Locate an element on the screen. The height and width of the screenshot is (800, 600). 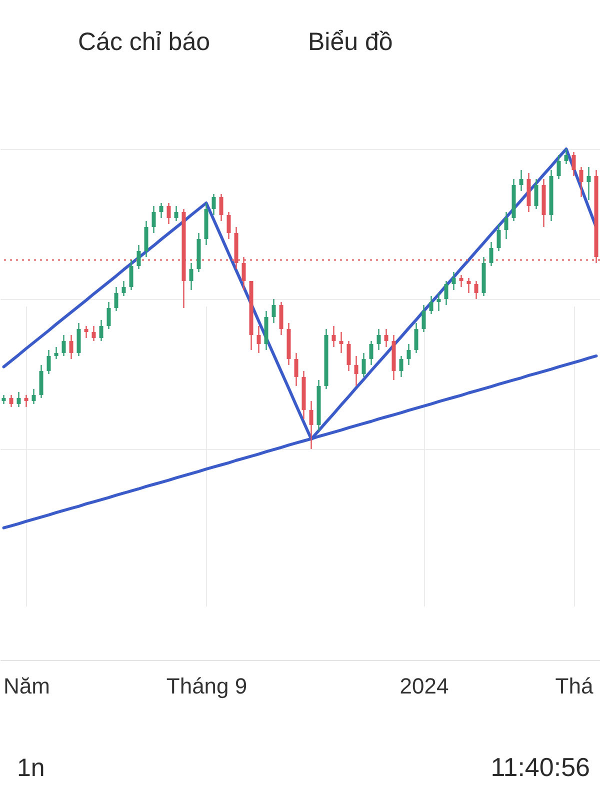
text: Các chỉ báo is located at coordinates (144, 42).